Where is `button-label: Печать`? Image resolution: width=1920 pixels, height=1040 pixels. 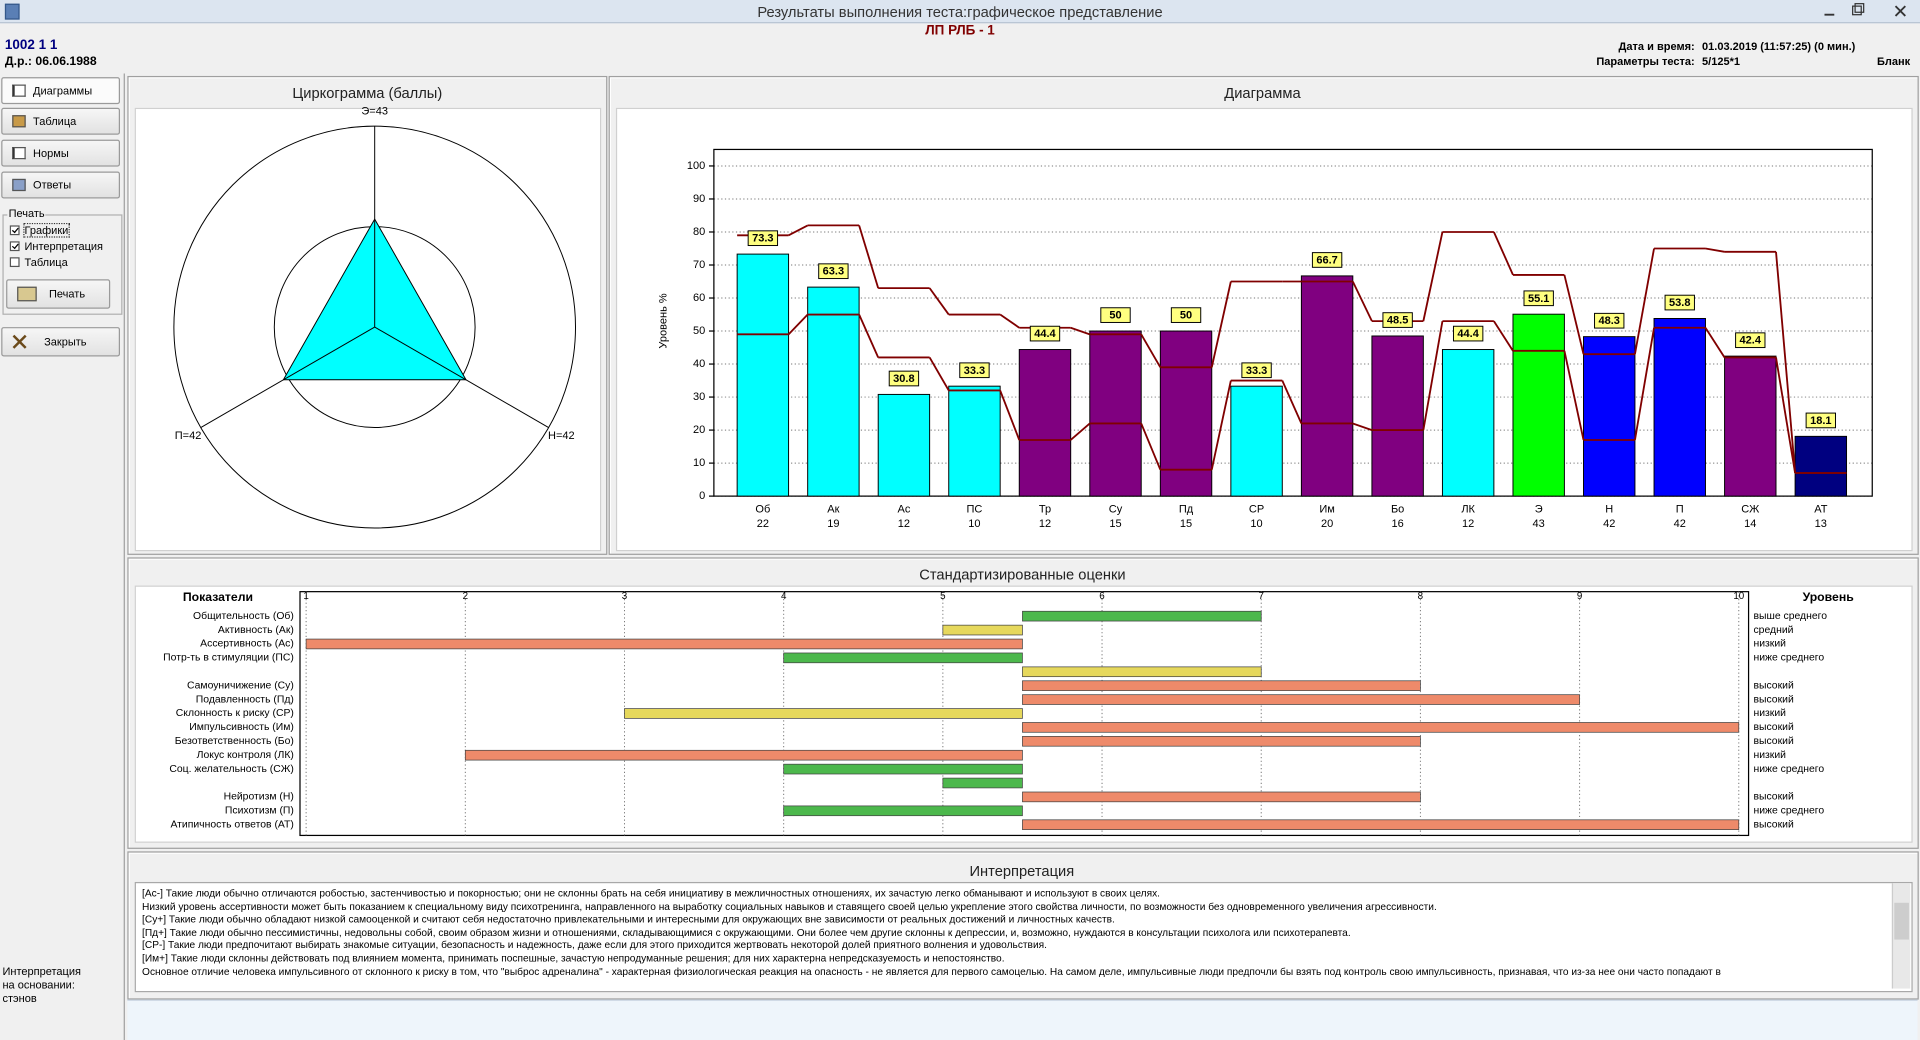
button-label: Печать is located at coordinates (67, 294).